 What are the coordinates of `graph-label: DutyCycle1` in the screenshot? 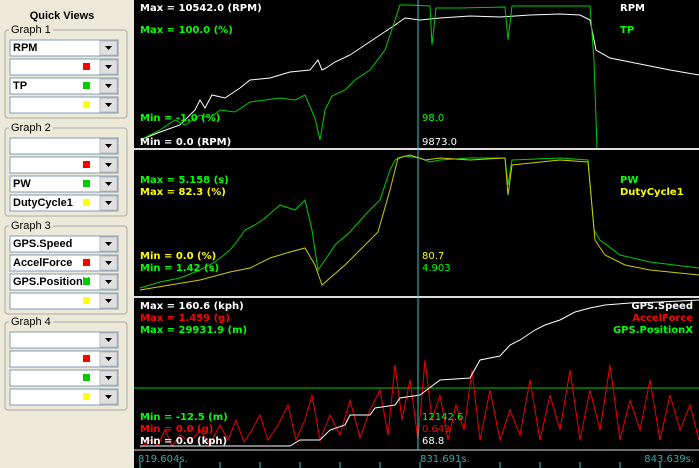 It's located at (652, 192).